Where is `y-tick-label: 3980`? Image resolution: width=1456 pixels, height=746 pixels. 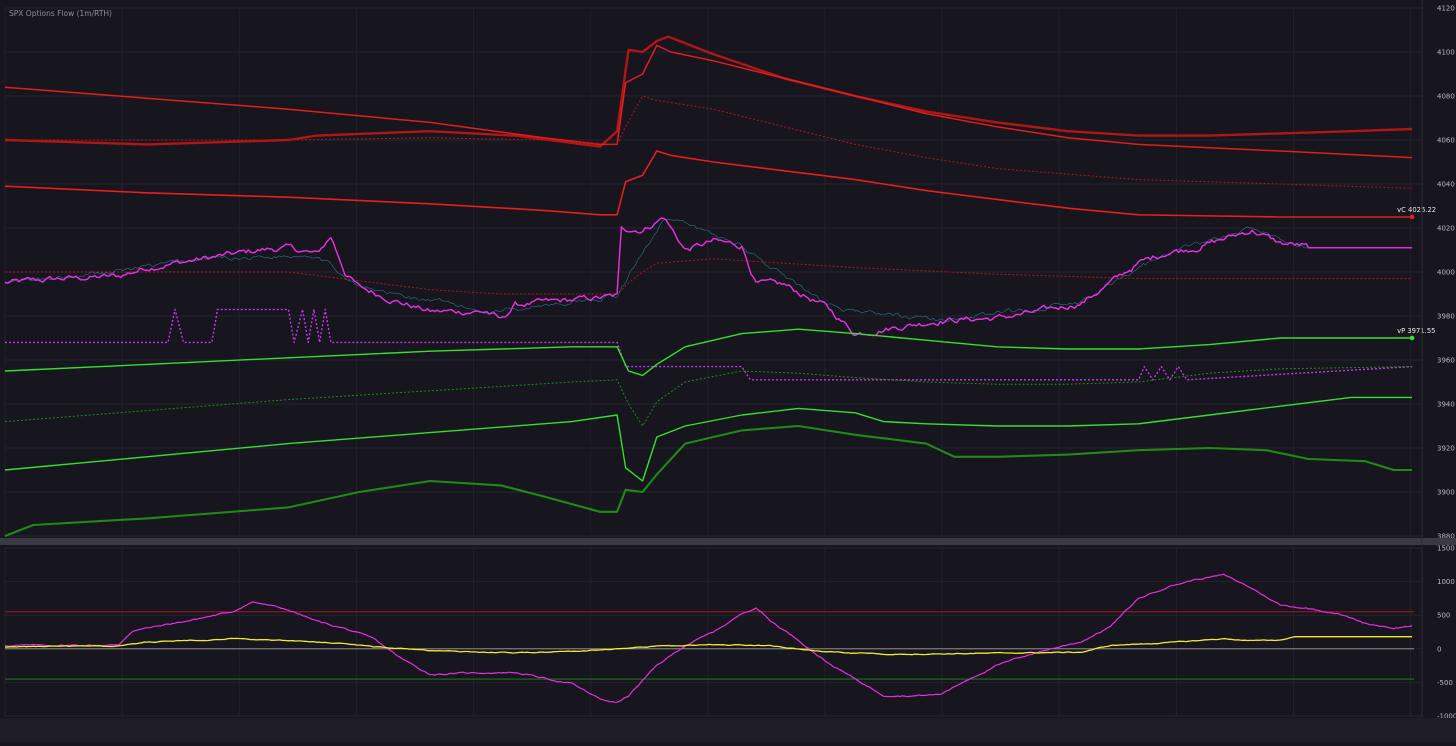
y-tick-label: 3980 is located at coordinates (1446, 317).